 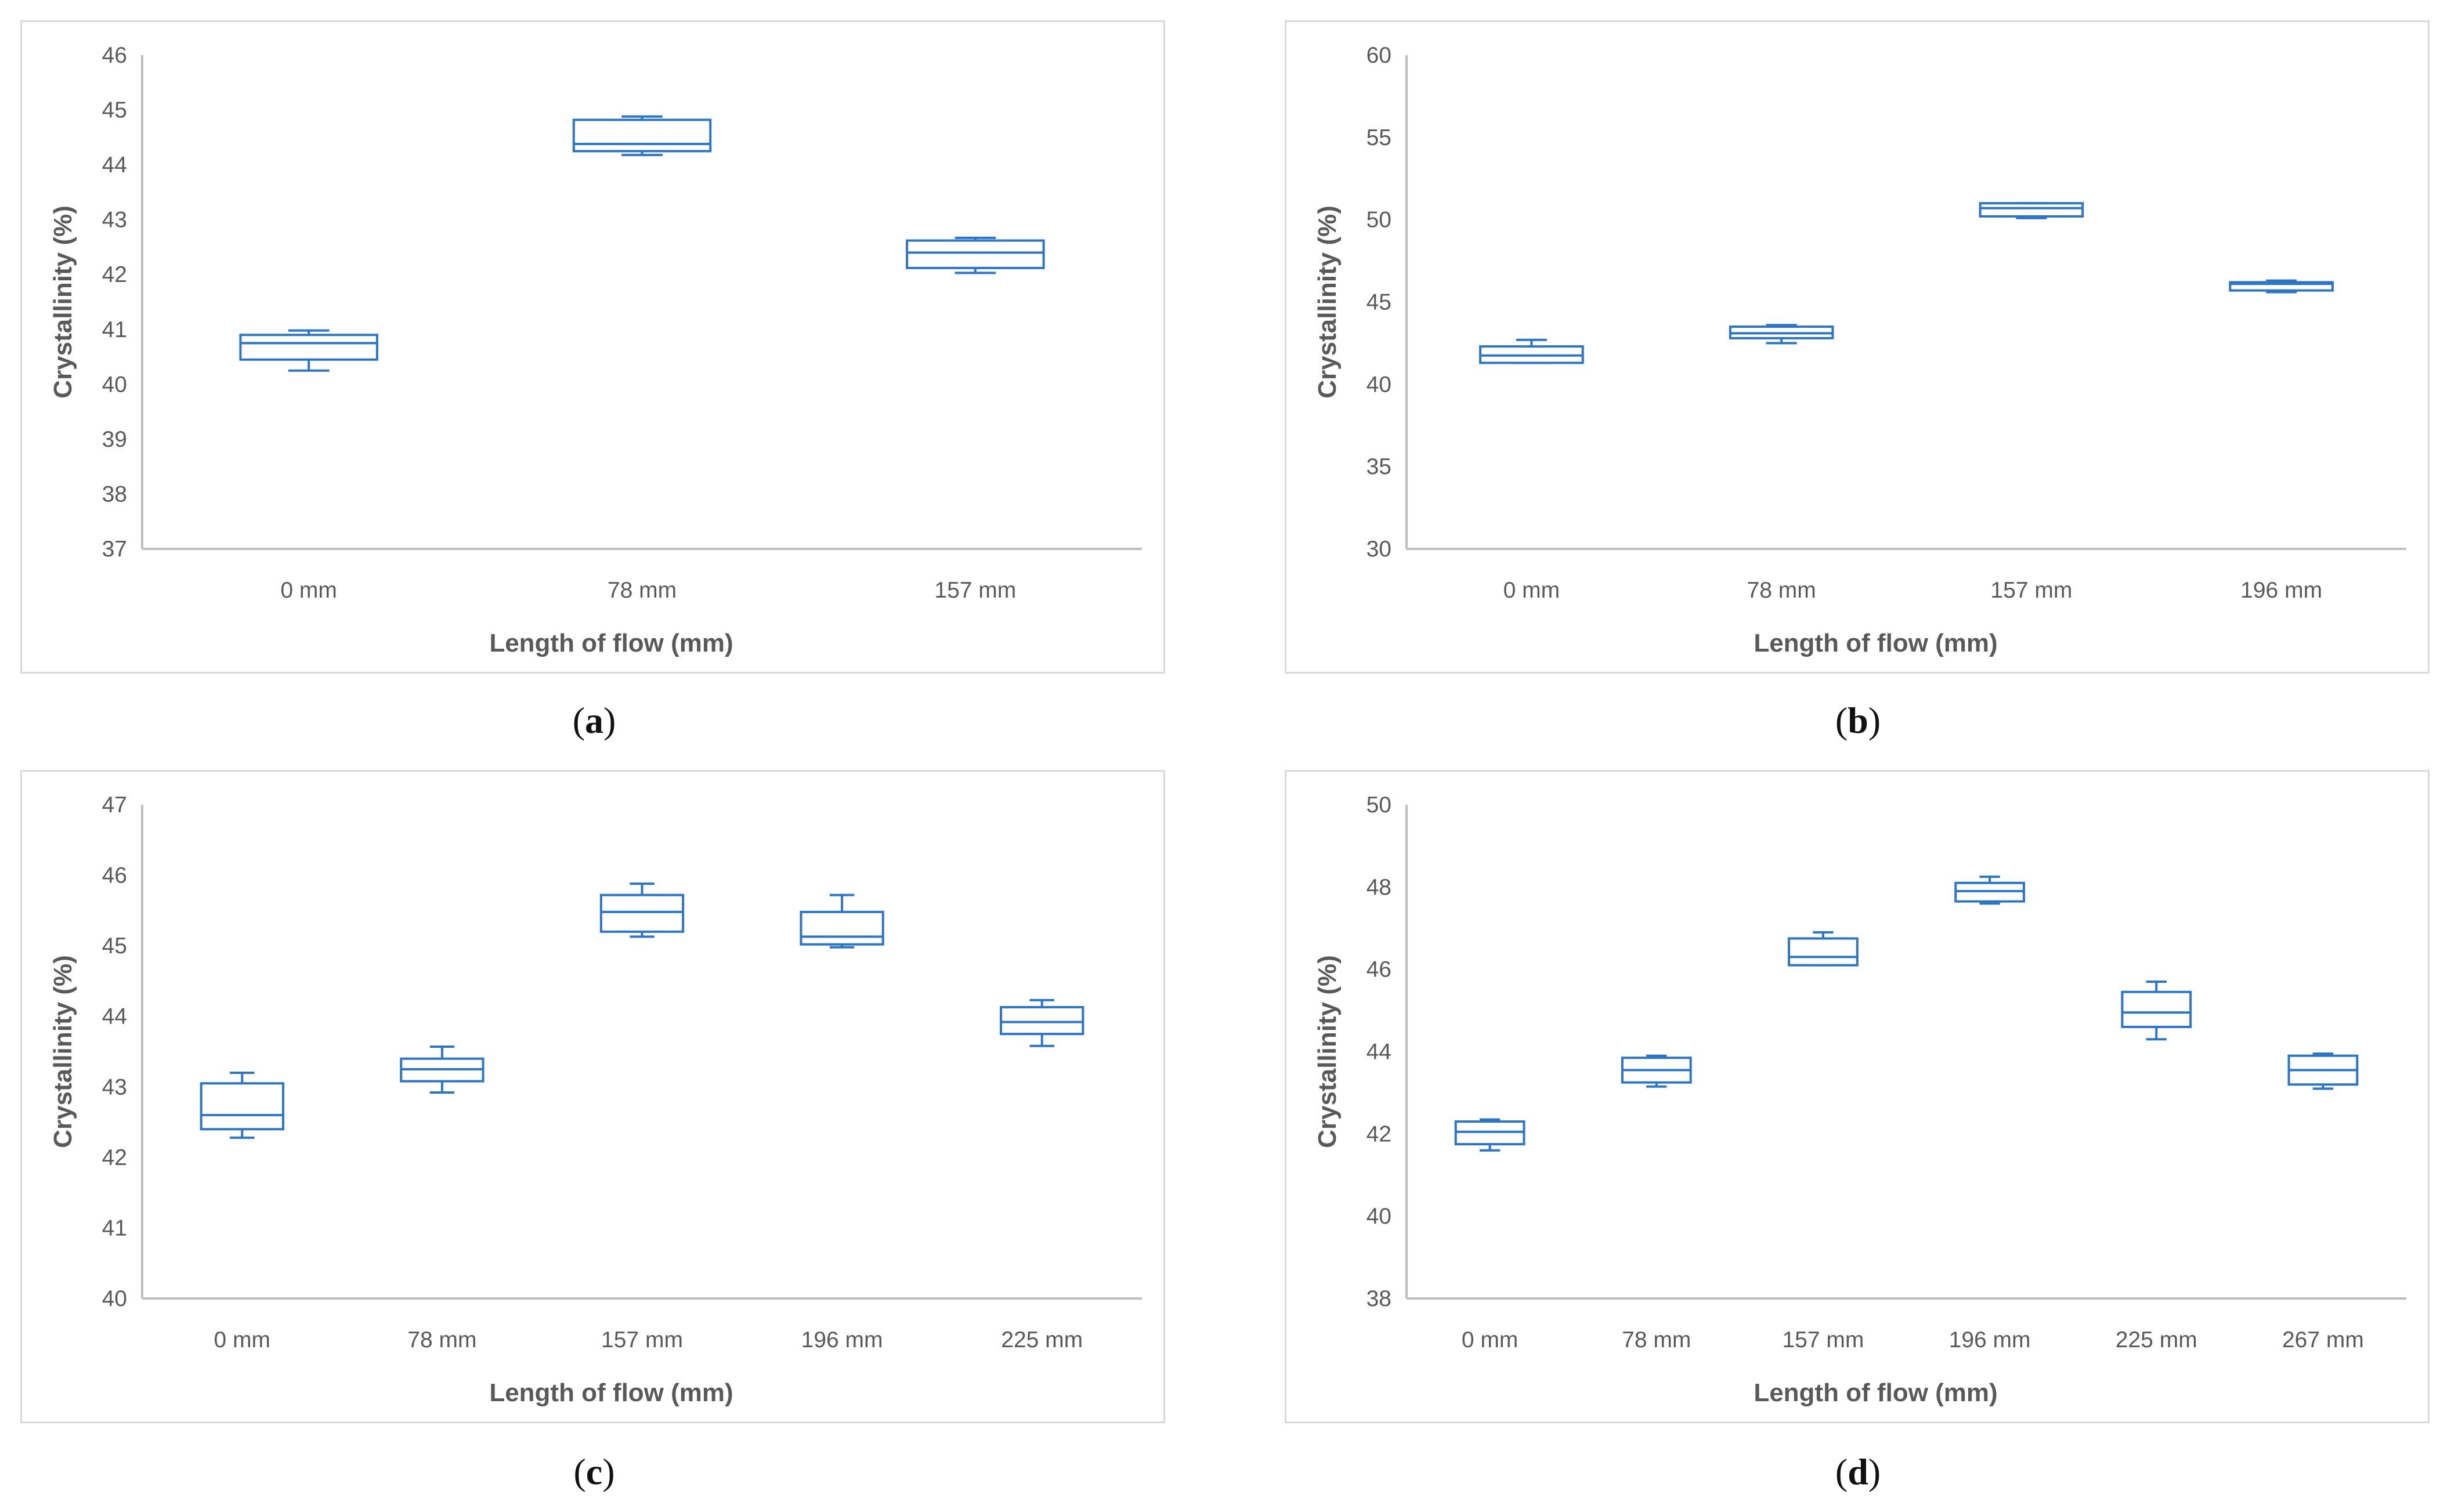 What do you see at coordinates (114, 805) in the screenshot?
I see `y-tick-label: 47` at bounding box center [114, 805].